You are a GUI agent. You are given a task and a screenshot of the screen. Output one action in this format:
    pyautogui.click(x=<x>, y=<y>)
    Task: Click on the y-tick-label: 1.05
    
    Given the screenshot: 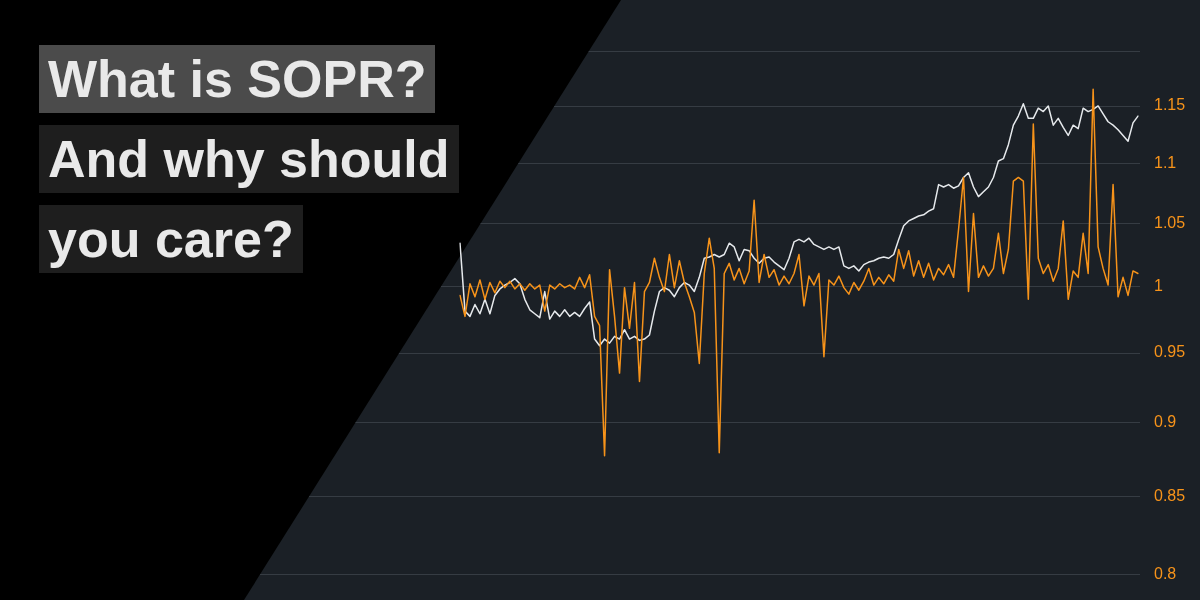 What is the action you would take?
    pyautogui.click(x=1170, y=222)
    